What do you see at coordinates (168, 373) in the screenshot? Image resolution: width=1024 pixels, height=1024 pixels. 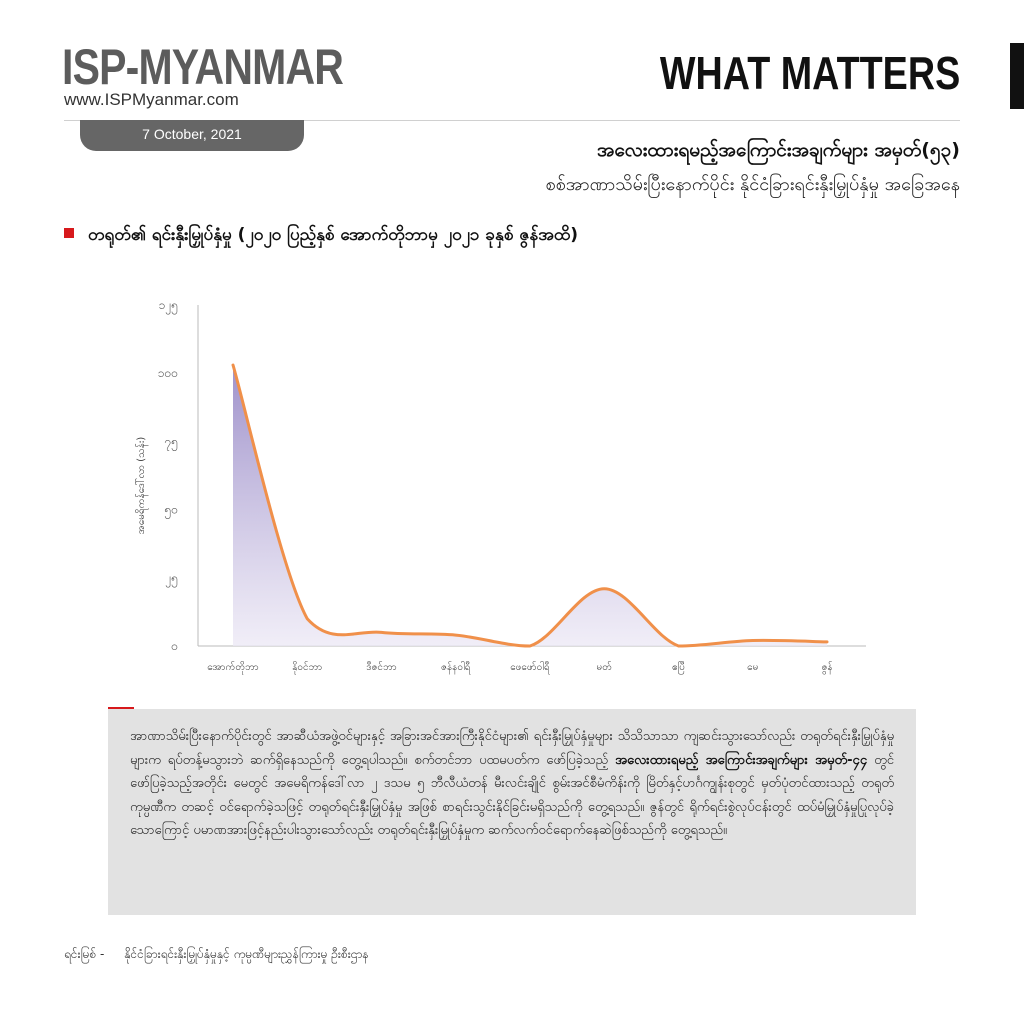 I see `y-tick-label: ၁၀၀` at bounding box center [168, 373].